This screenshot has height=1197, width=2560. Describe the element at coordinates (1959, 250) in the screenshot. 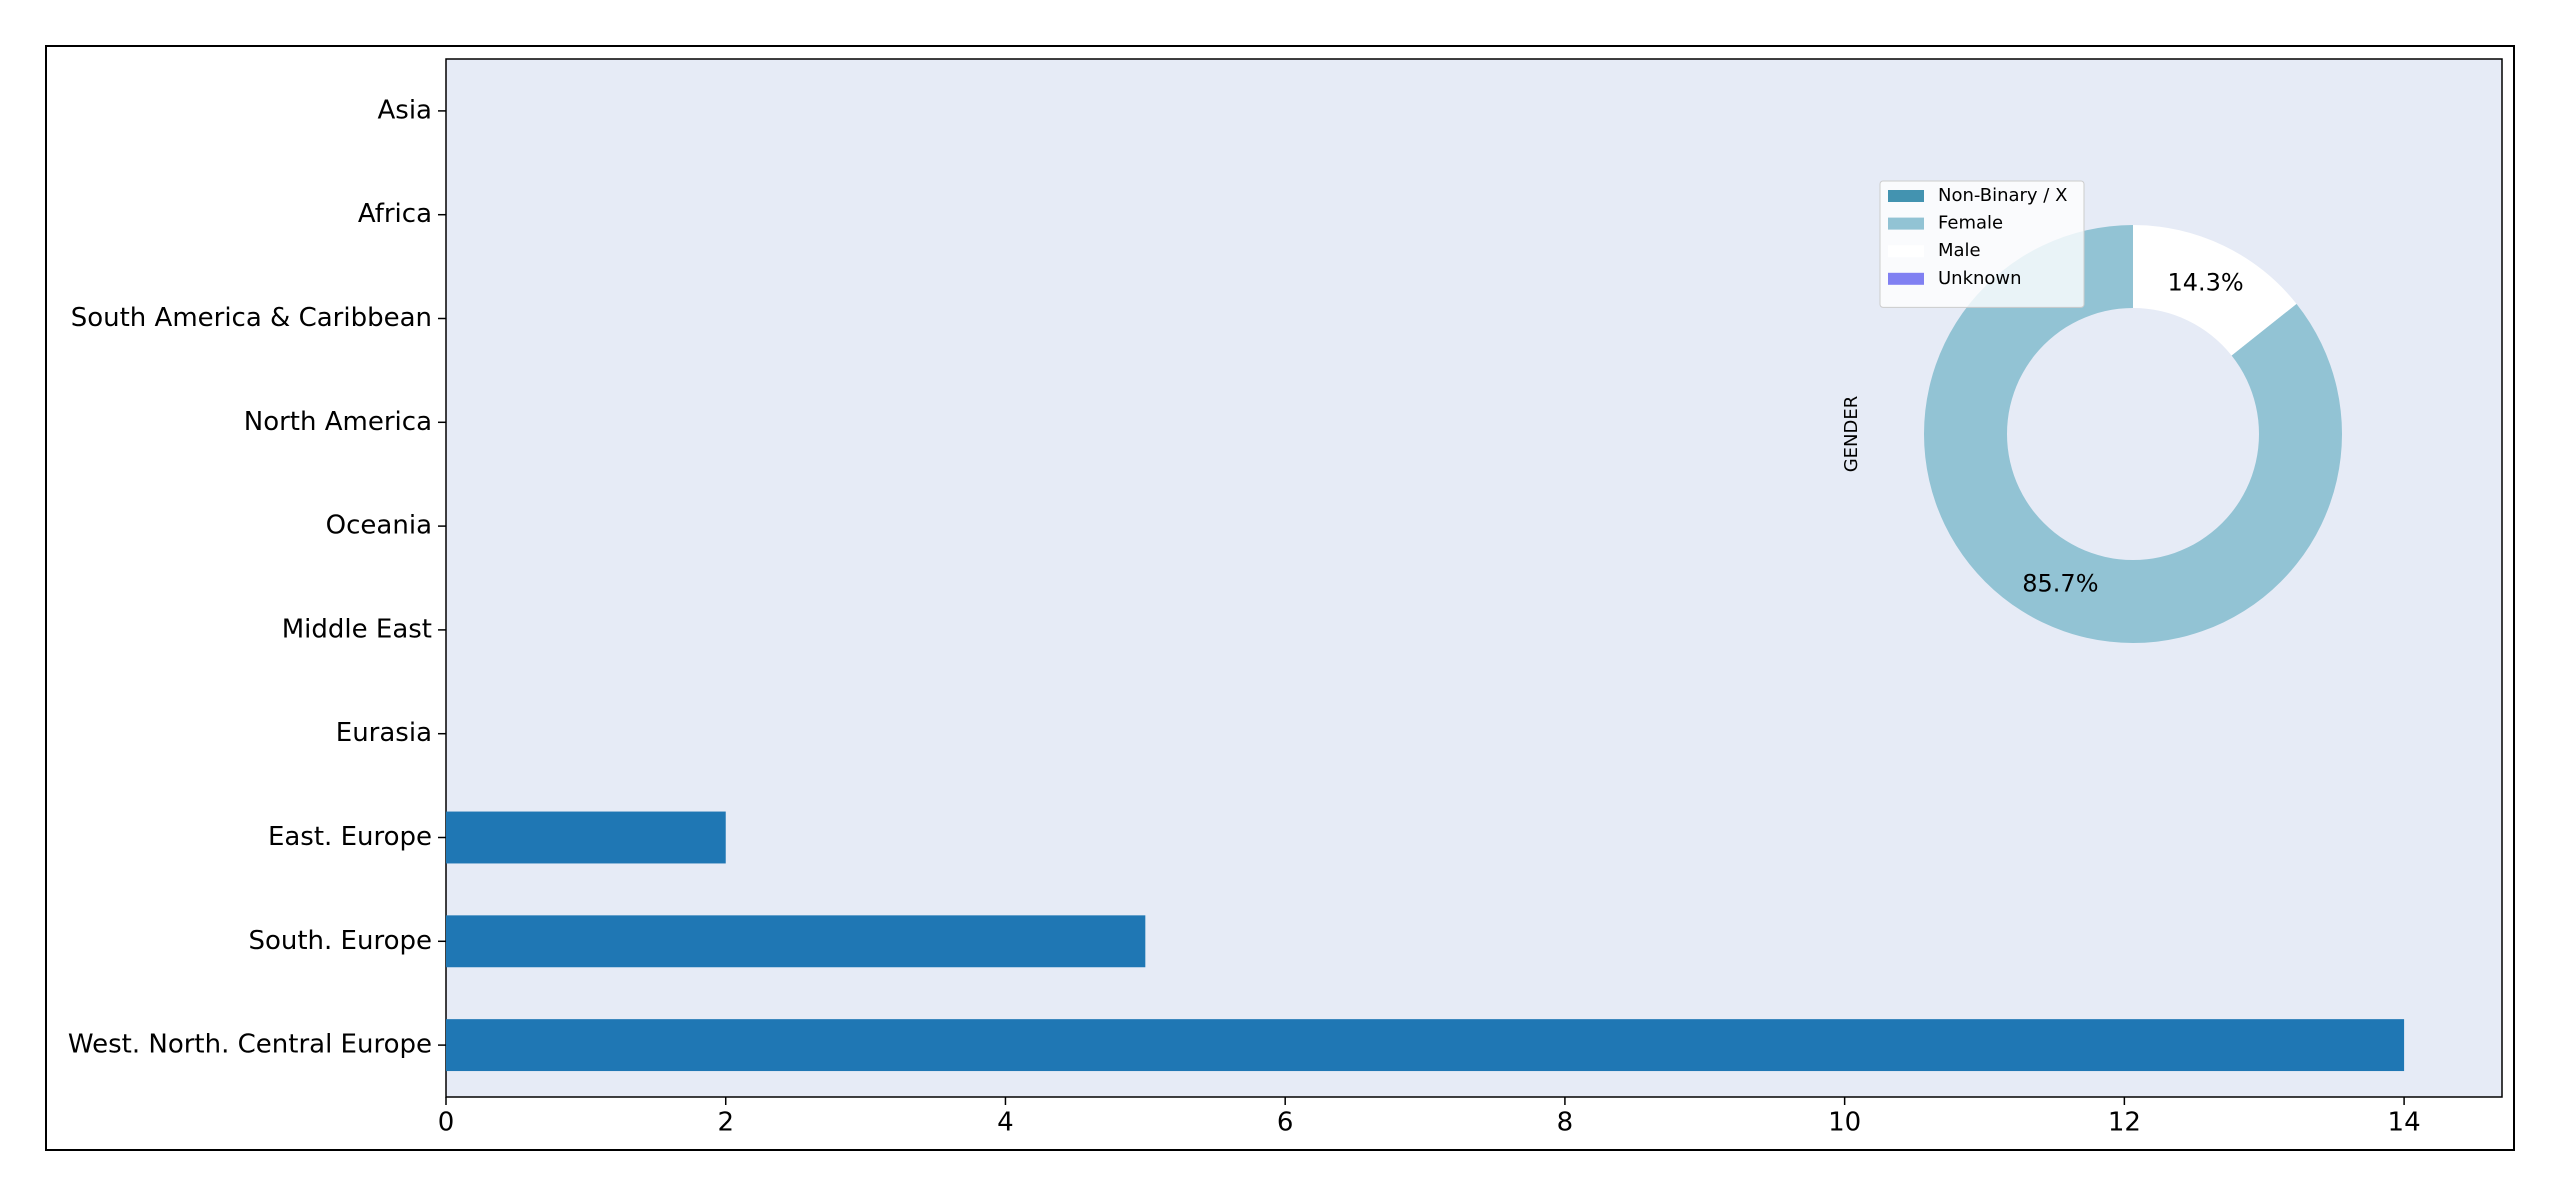

I see `legend-label: Male` at that location.